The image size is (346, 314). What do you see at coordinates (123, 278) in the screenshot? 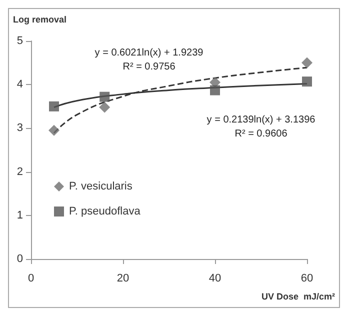
I see `x-tick-label: 20` at bounding box center [123, 278].